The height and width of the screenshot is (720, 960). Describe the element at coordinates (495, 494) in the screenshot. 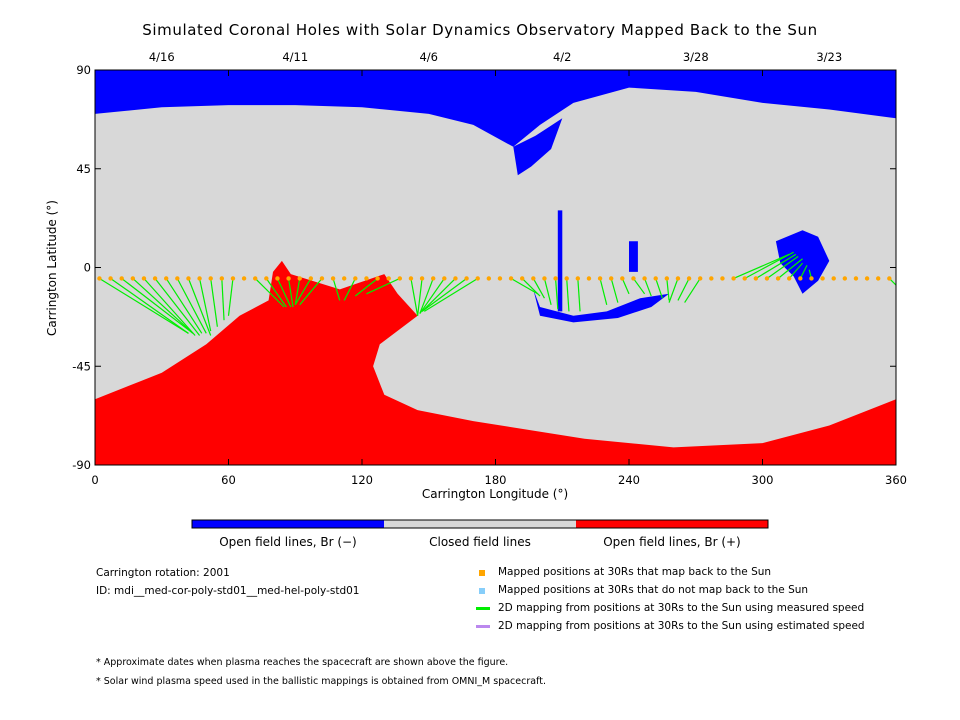

I see `x-axis-label: Carrington Longitude (°)` at that location.